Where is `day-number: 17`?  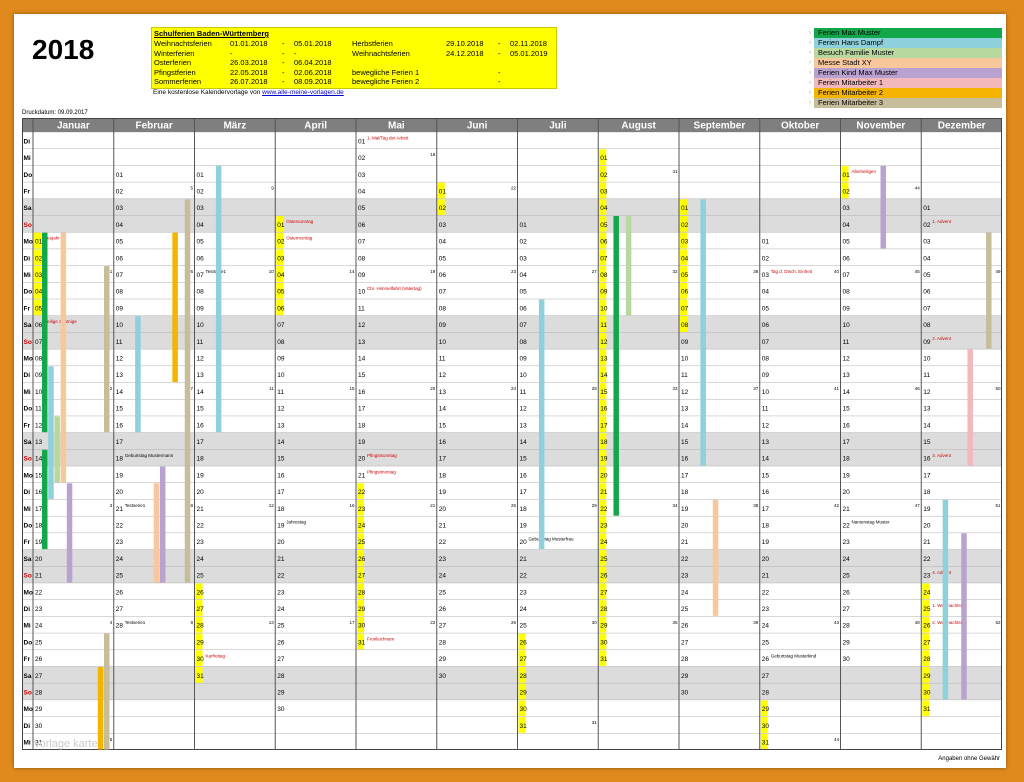 day-number: 17 is located at coordinates (201, 442).